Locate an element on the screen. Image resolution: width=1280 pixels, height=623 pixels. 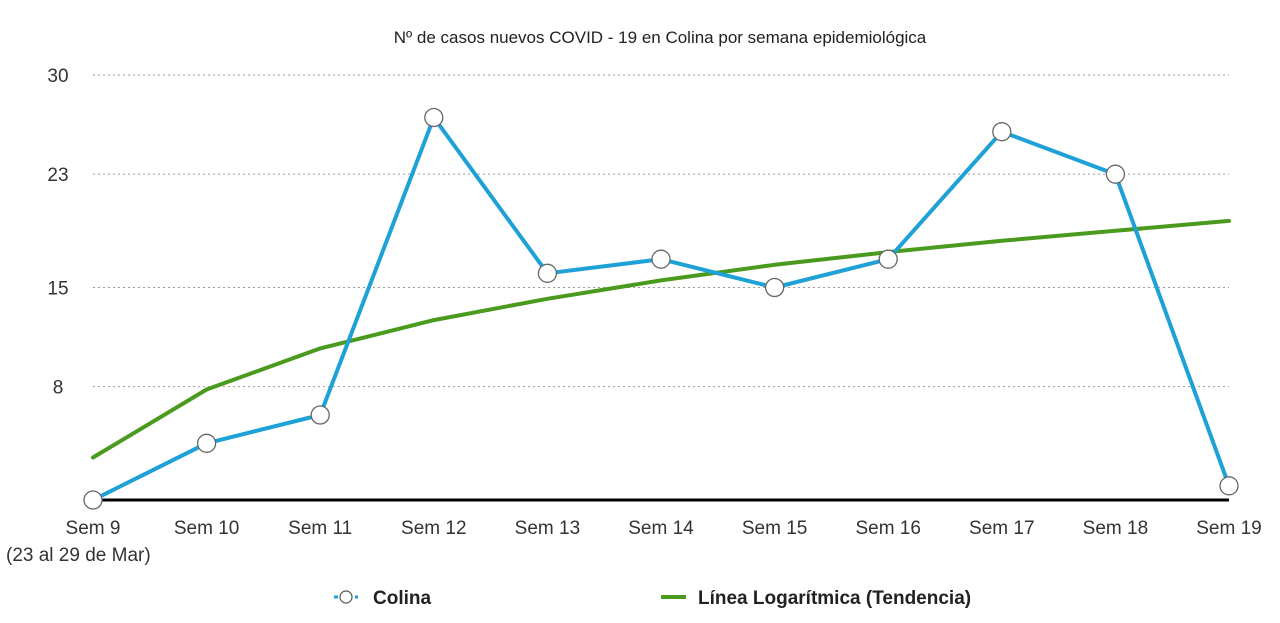
x-tick-label: Sem 17 is located at coordinates (1001, 528).